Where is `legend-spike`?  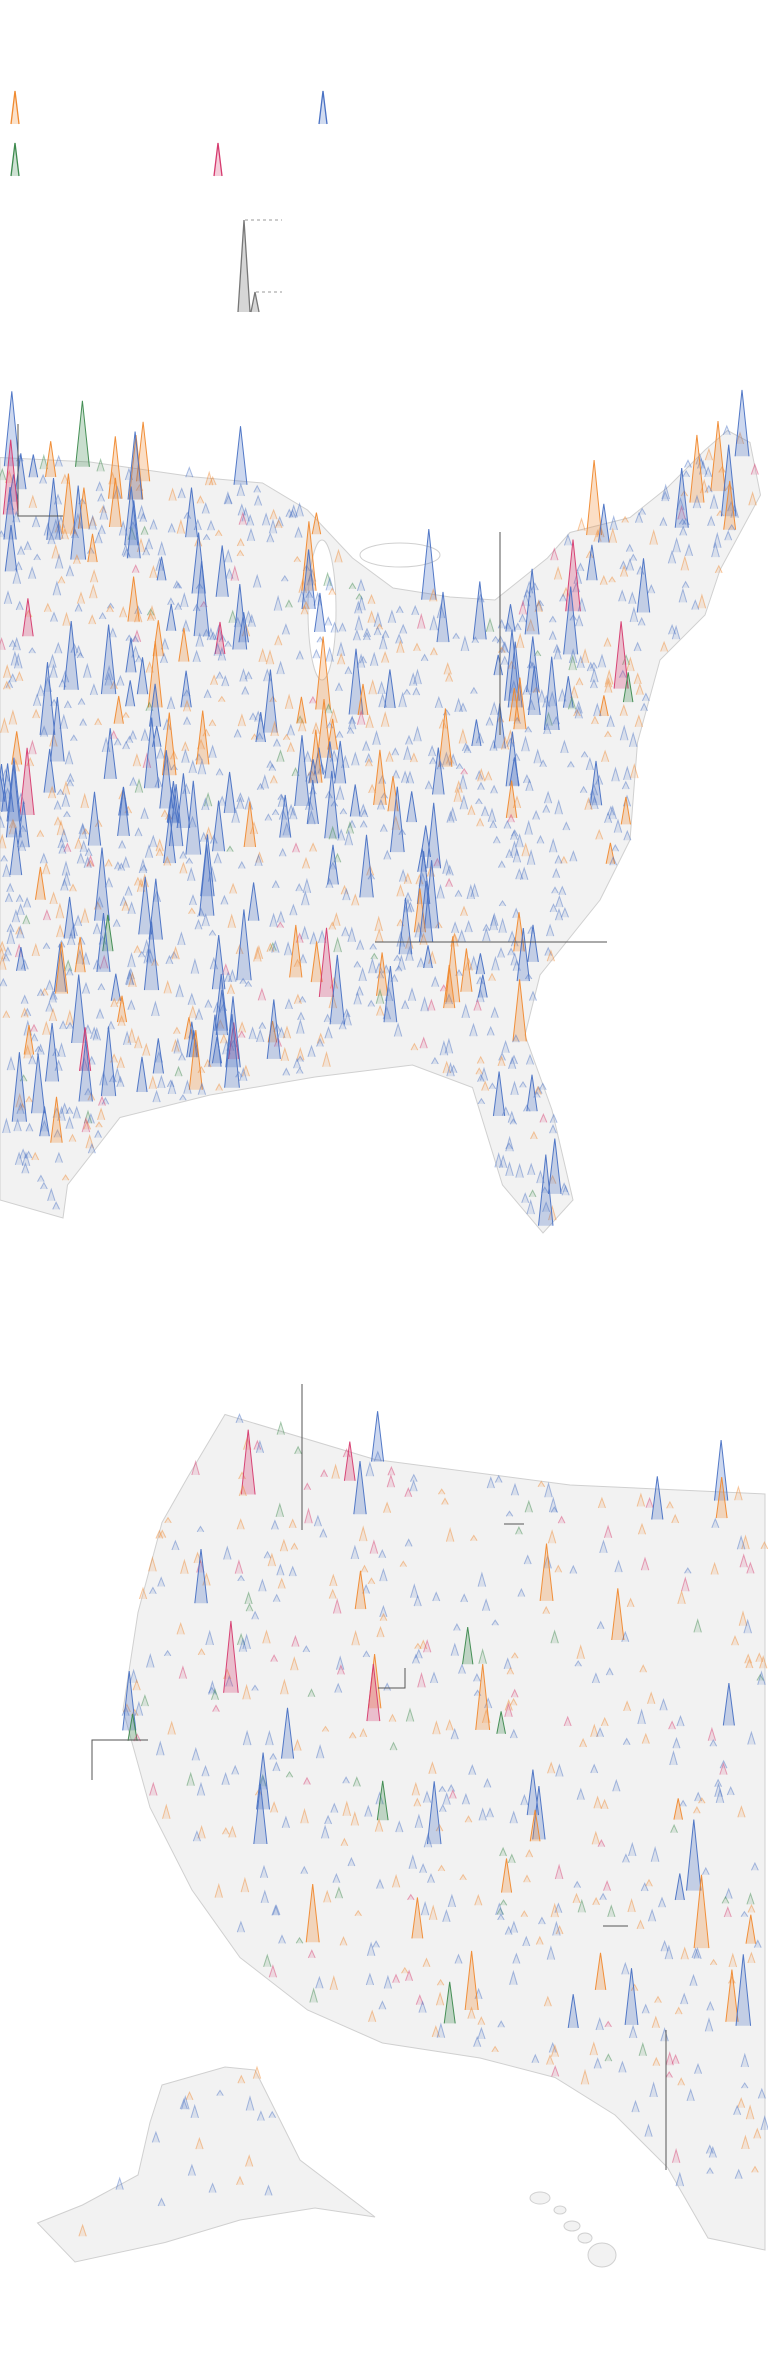 legend-spike is located at coordinates (255, 302).